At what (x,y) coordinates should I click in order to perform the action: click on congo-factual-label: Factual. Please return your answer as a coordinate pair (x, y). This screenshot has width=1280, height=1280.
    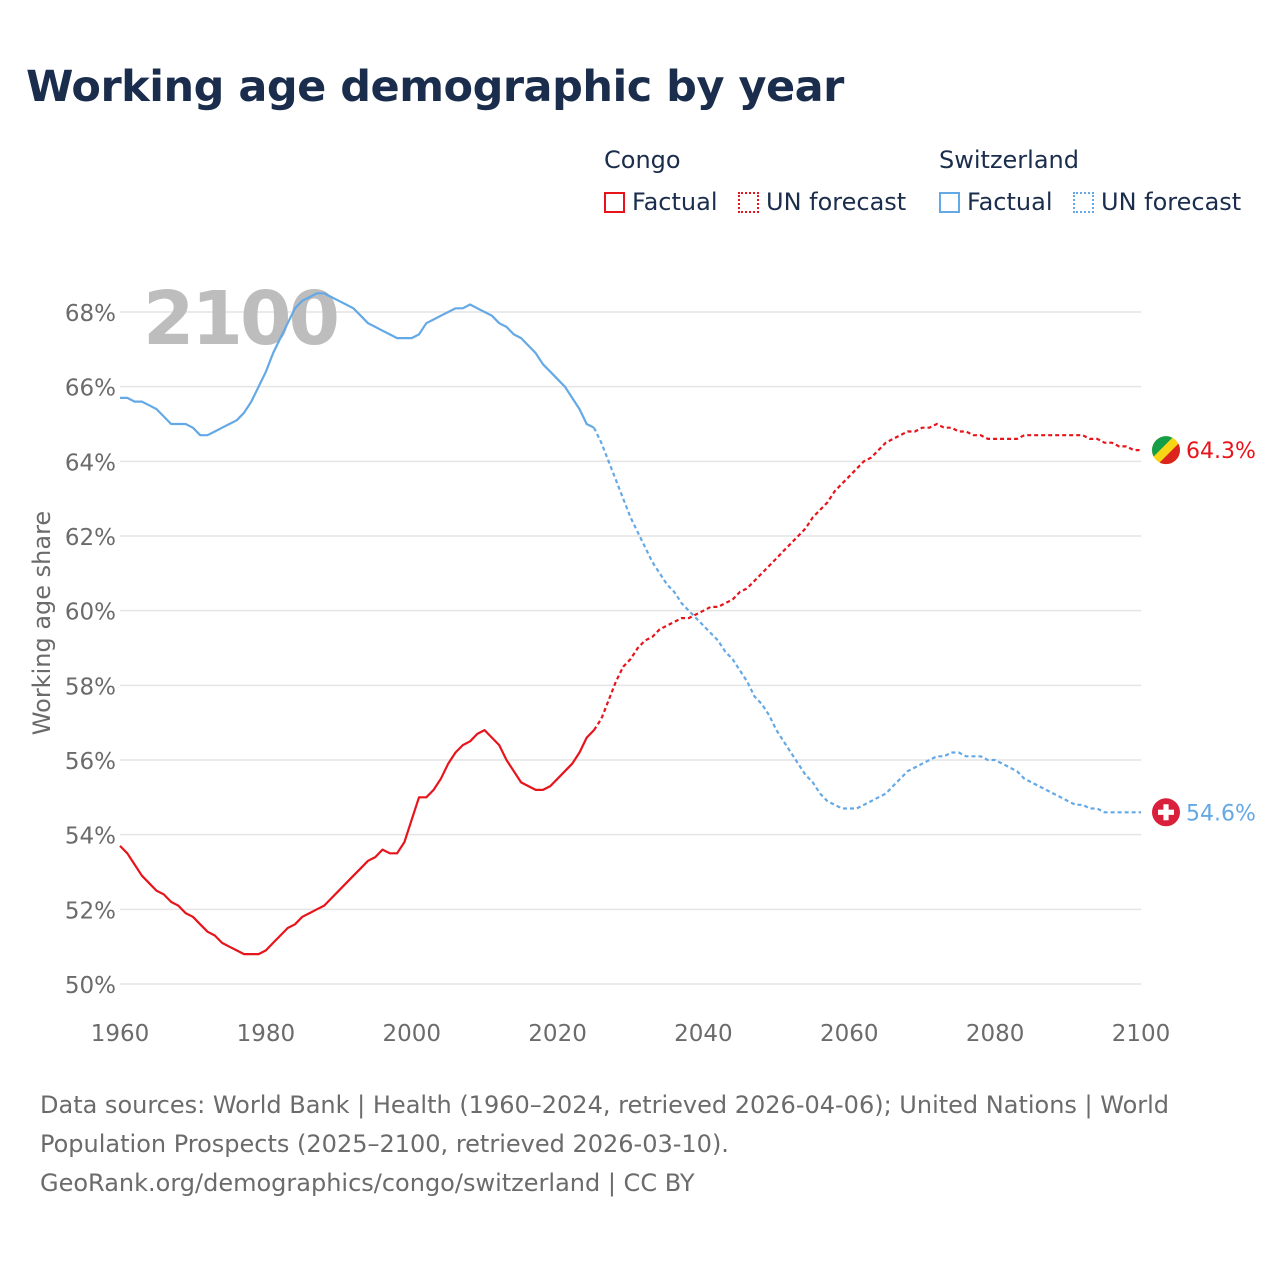
    Looking at the image, I should click on (675, 202).